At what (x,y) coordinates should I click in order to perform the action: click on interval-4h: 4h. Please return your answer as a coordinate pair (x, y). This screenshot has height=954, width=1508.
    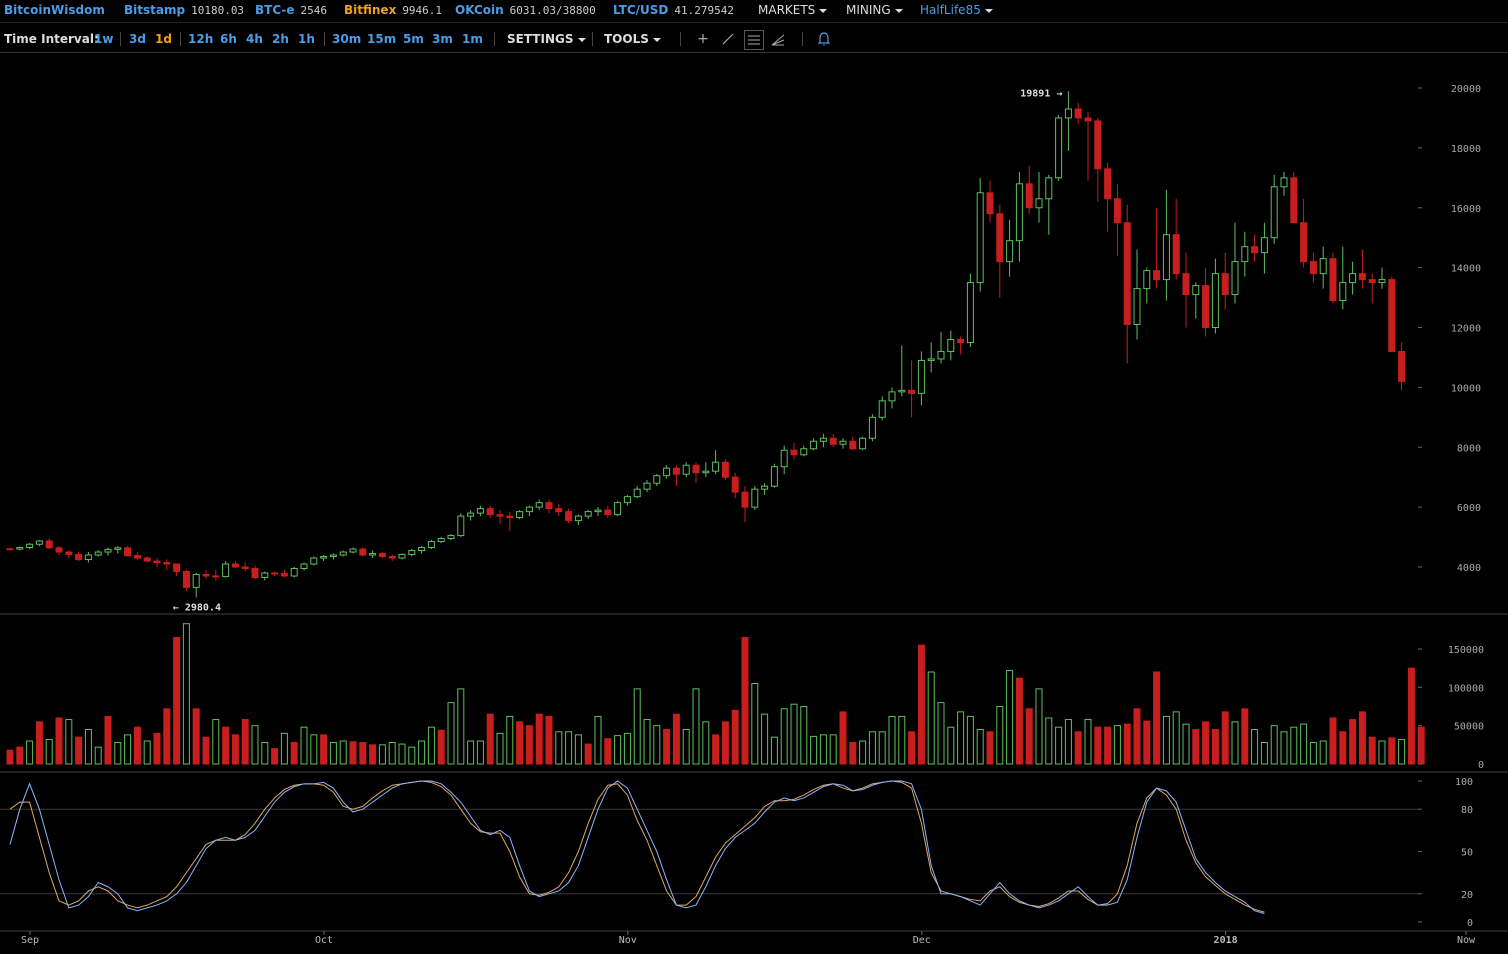
    Looking at the image, I should click on (254, 39).